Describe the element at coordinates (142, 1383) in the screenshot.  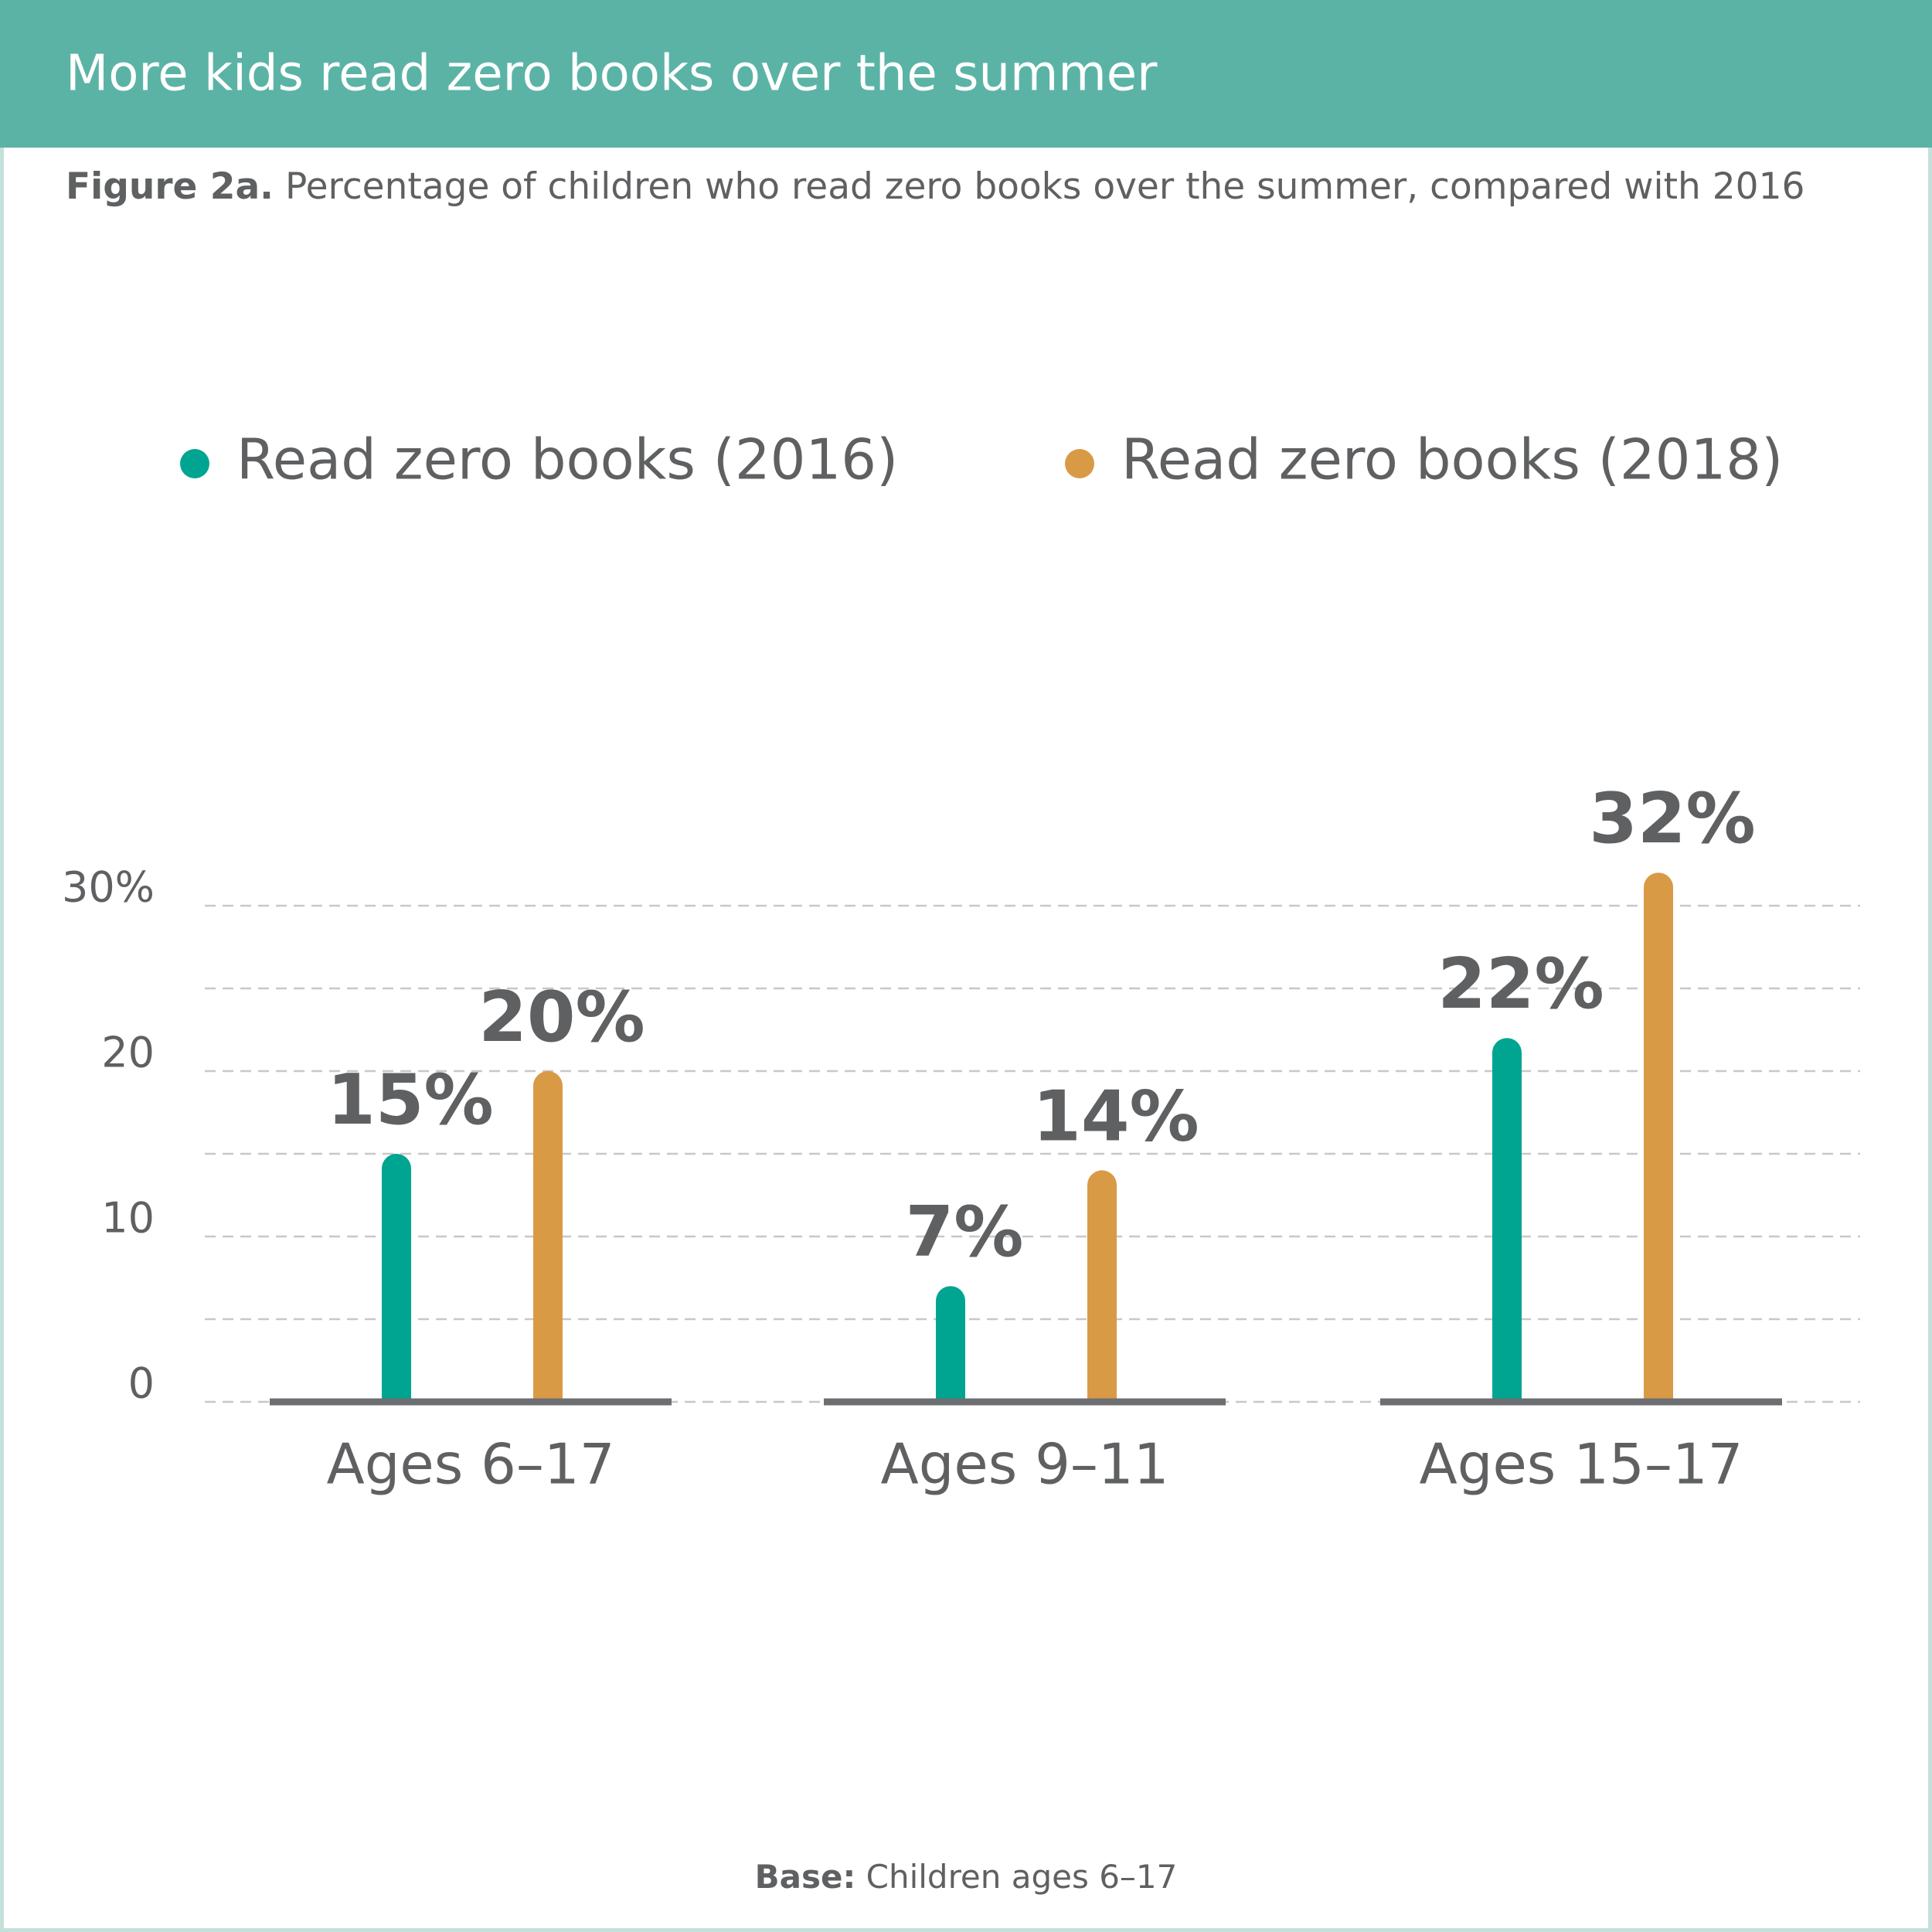
I see `y-tick-label: 0` at that location.